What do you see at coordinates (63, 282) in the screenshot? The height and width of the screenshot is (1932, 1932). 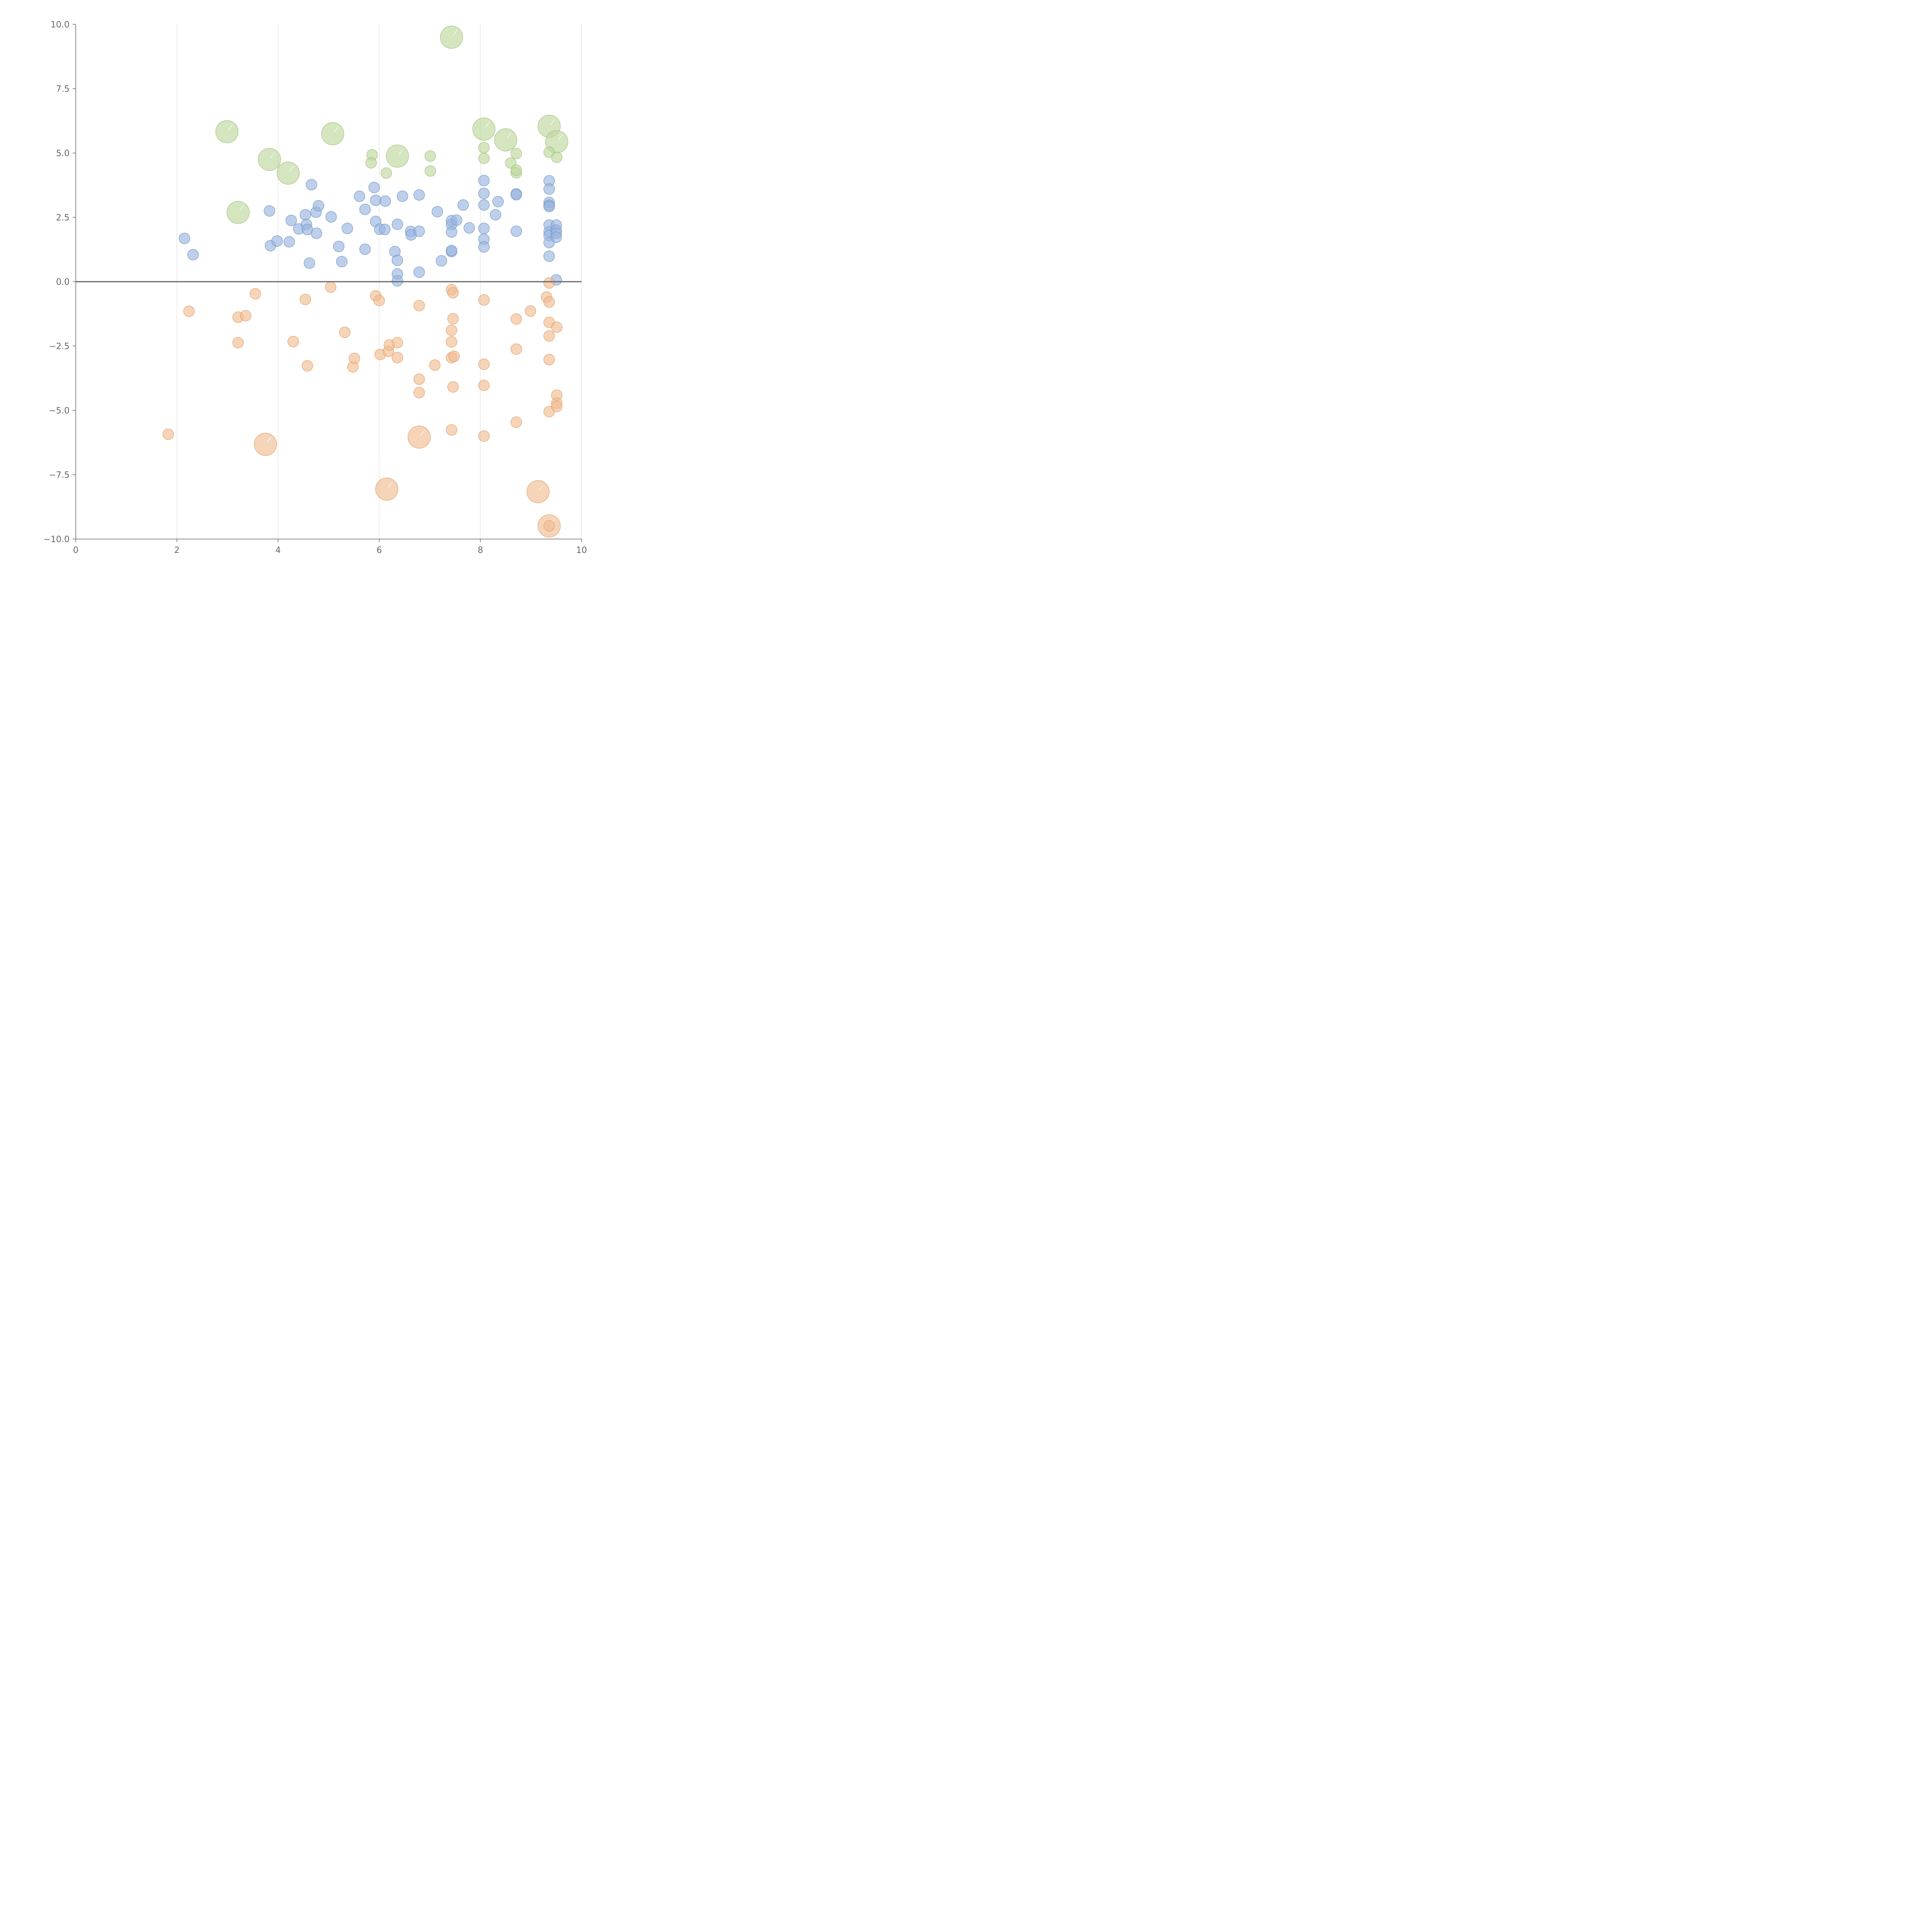 I see `y-tick-label: 0.0` at bounding box center [63, 282].